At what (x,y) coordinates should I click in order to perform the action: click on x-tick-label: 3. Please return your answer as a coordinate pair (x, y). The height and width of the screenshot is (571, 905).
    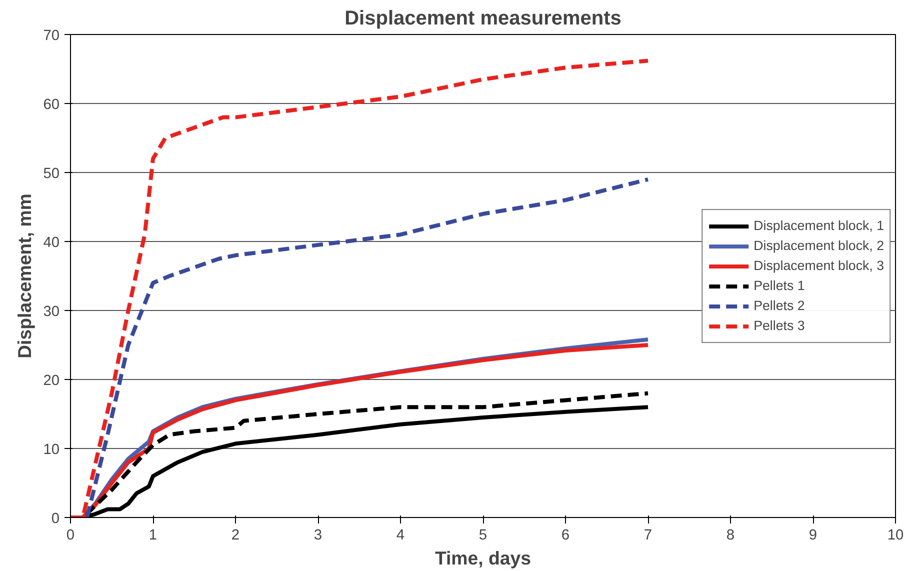
    Looking at the image, I should click on (318, 536).